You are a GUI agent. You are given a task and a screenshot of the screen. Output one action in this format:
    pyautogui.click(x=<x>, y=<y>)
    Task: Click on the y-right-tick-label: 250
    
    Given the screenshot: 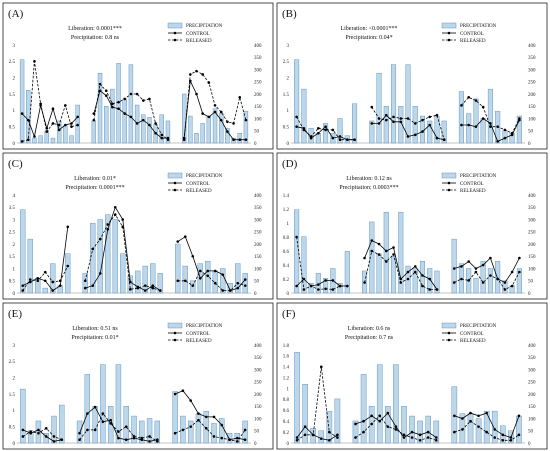 What is the action you would take?
    pyautogui.click(x=258, y=383)
    